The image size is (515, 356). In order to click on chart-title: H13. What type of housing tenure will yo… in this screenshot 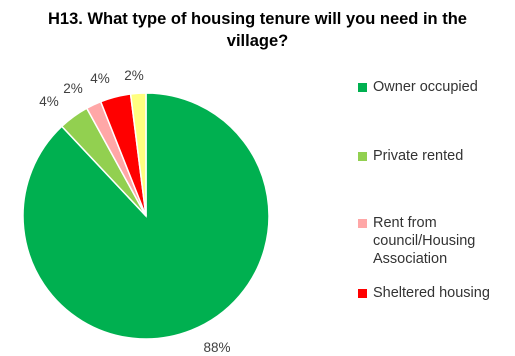, I will do `click(257, 30)`.